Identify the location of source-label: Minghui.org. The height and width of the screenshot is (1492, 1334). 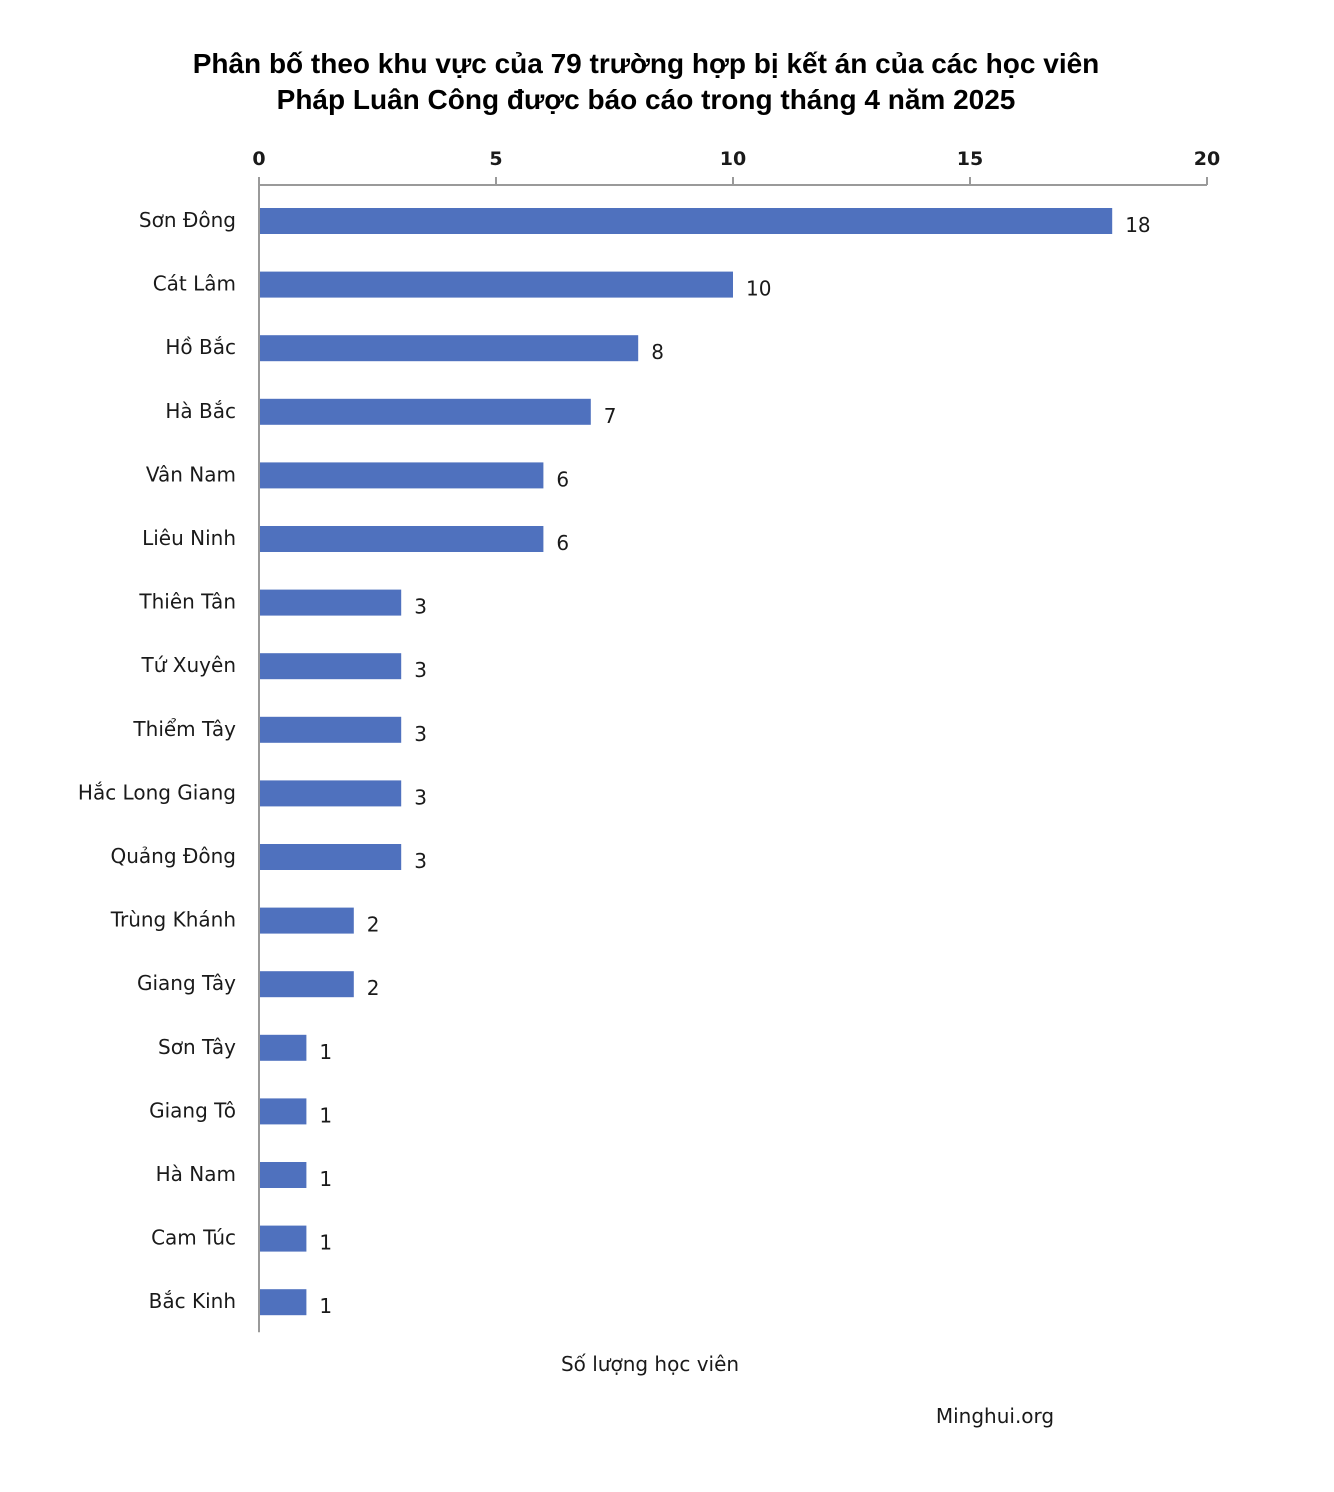
(995, 1416).